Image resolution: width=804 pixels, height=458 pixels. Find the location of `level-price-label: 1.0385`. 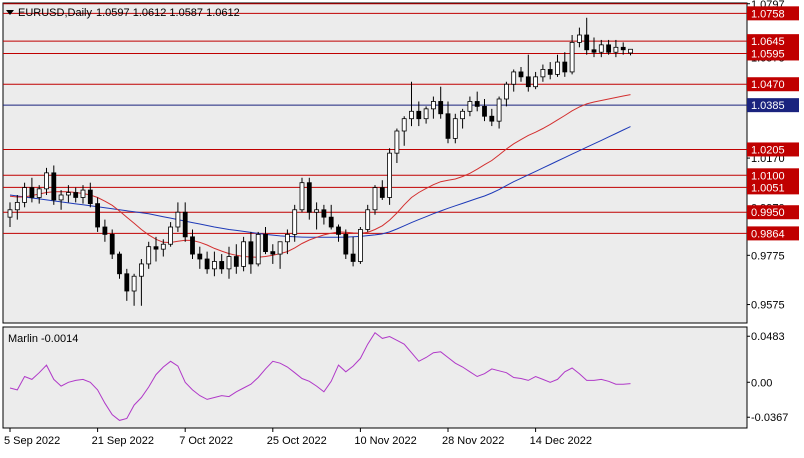

level-price-label: 1.0385 is located at coordinates (768, 106).